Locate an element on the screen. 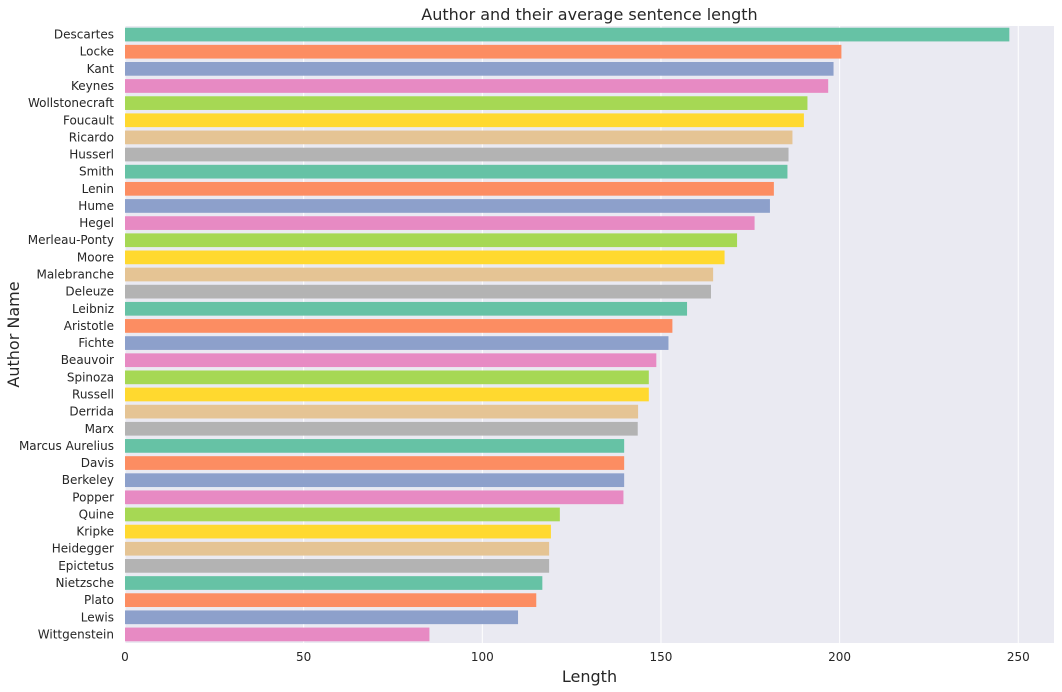  x-tick-label: 200 is located at coordinates (839, 657).